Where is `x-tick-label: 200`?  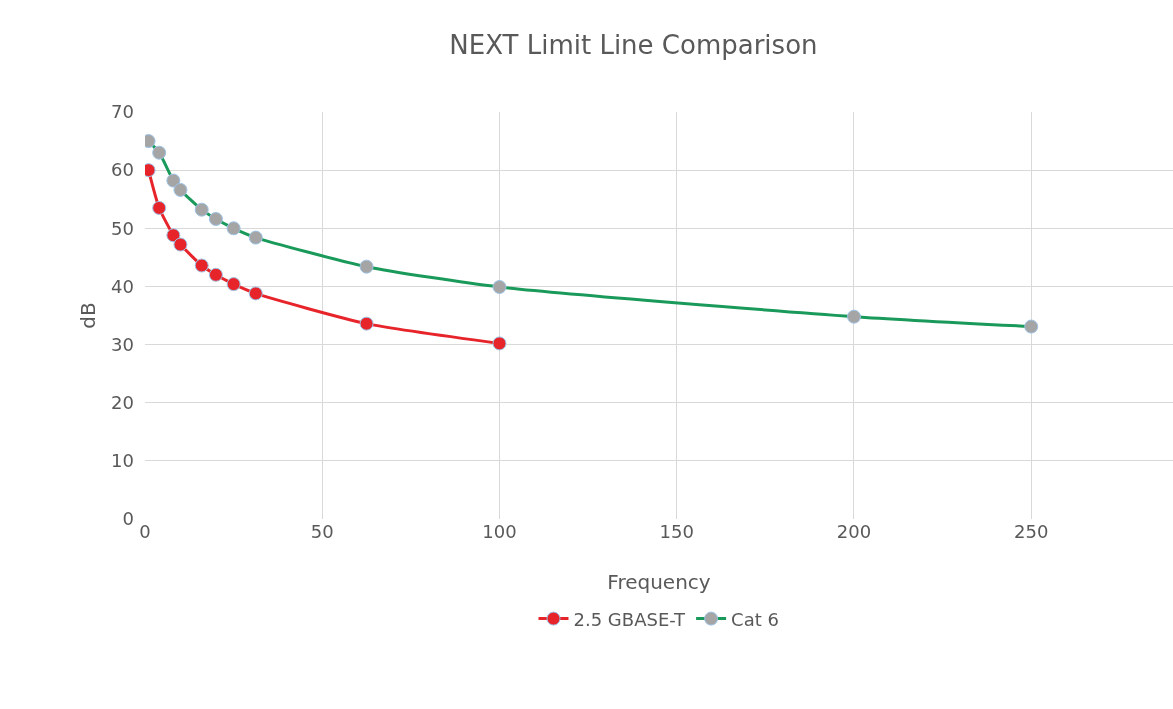 x-tick-label: 200 is located at coordinates (854, 531).